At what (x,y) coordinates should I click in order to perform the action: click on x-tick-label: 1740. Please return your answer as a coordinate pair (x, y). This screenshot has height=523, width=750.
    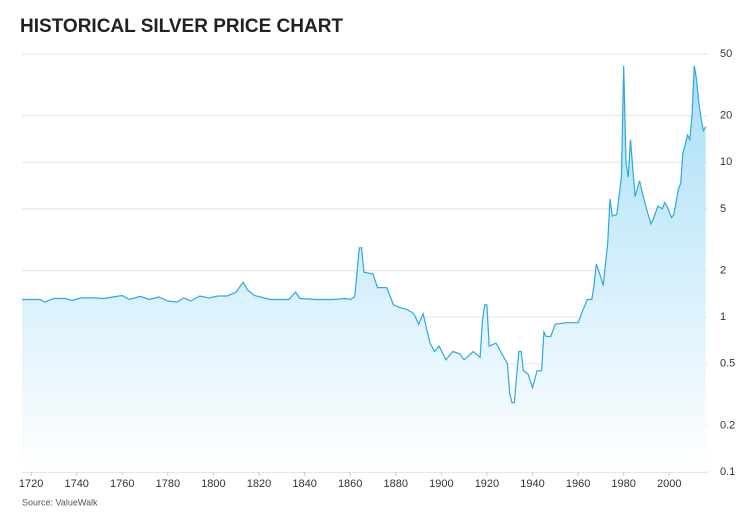
    Looking at the image, I should click on (76, 484).